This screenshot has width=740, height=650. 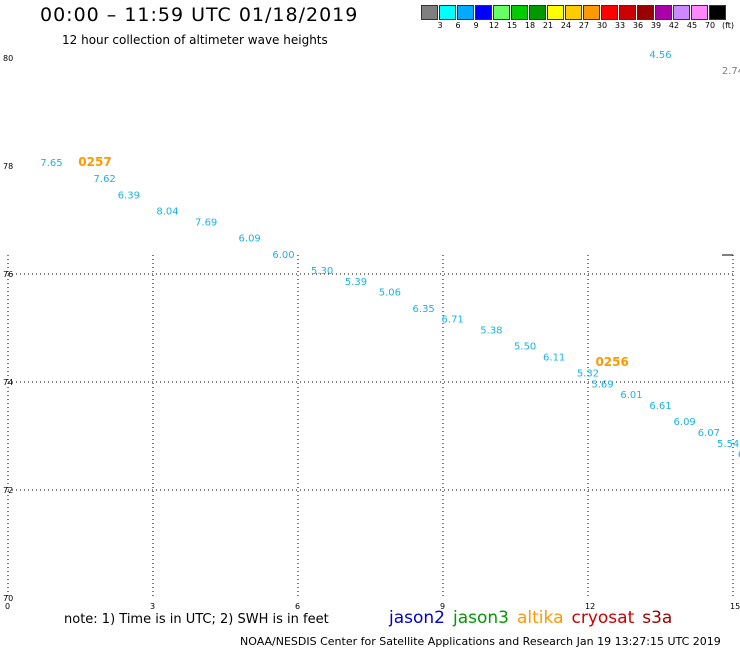 I want to click on wave-height-label: 4.56, so click(x=660, y=55).